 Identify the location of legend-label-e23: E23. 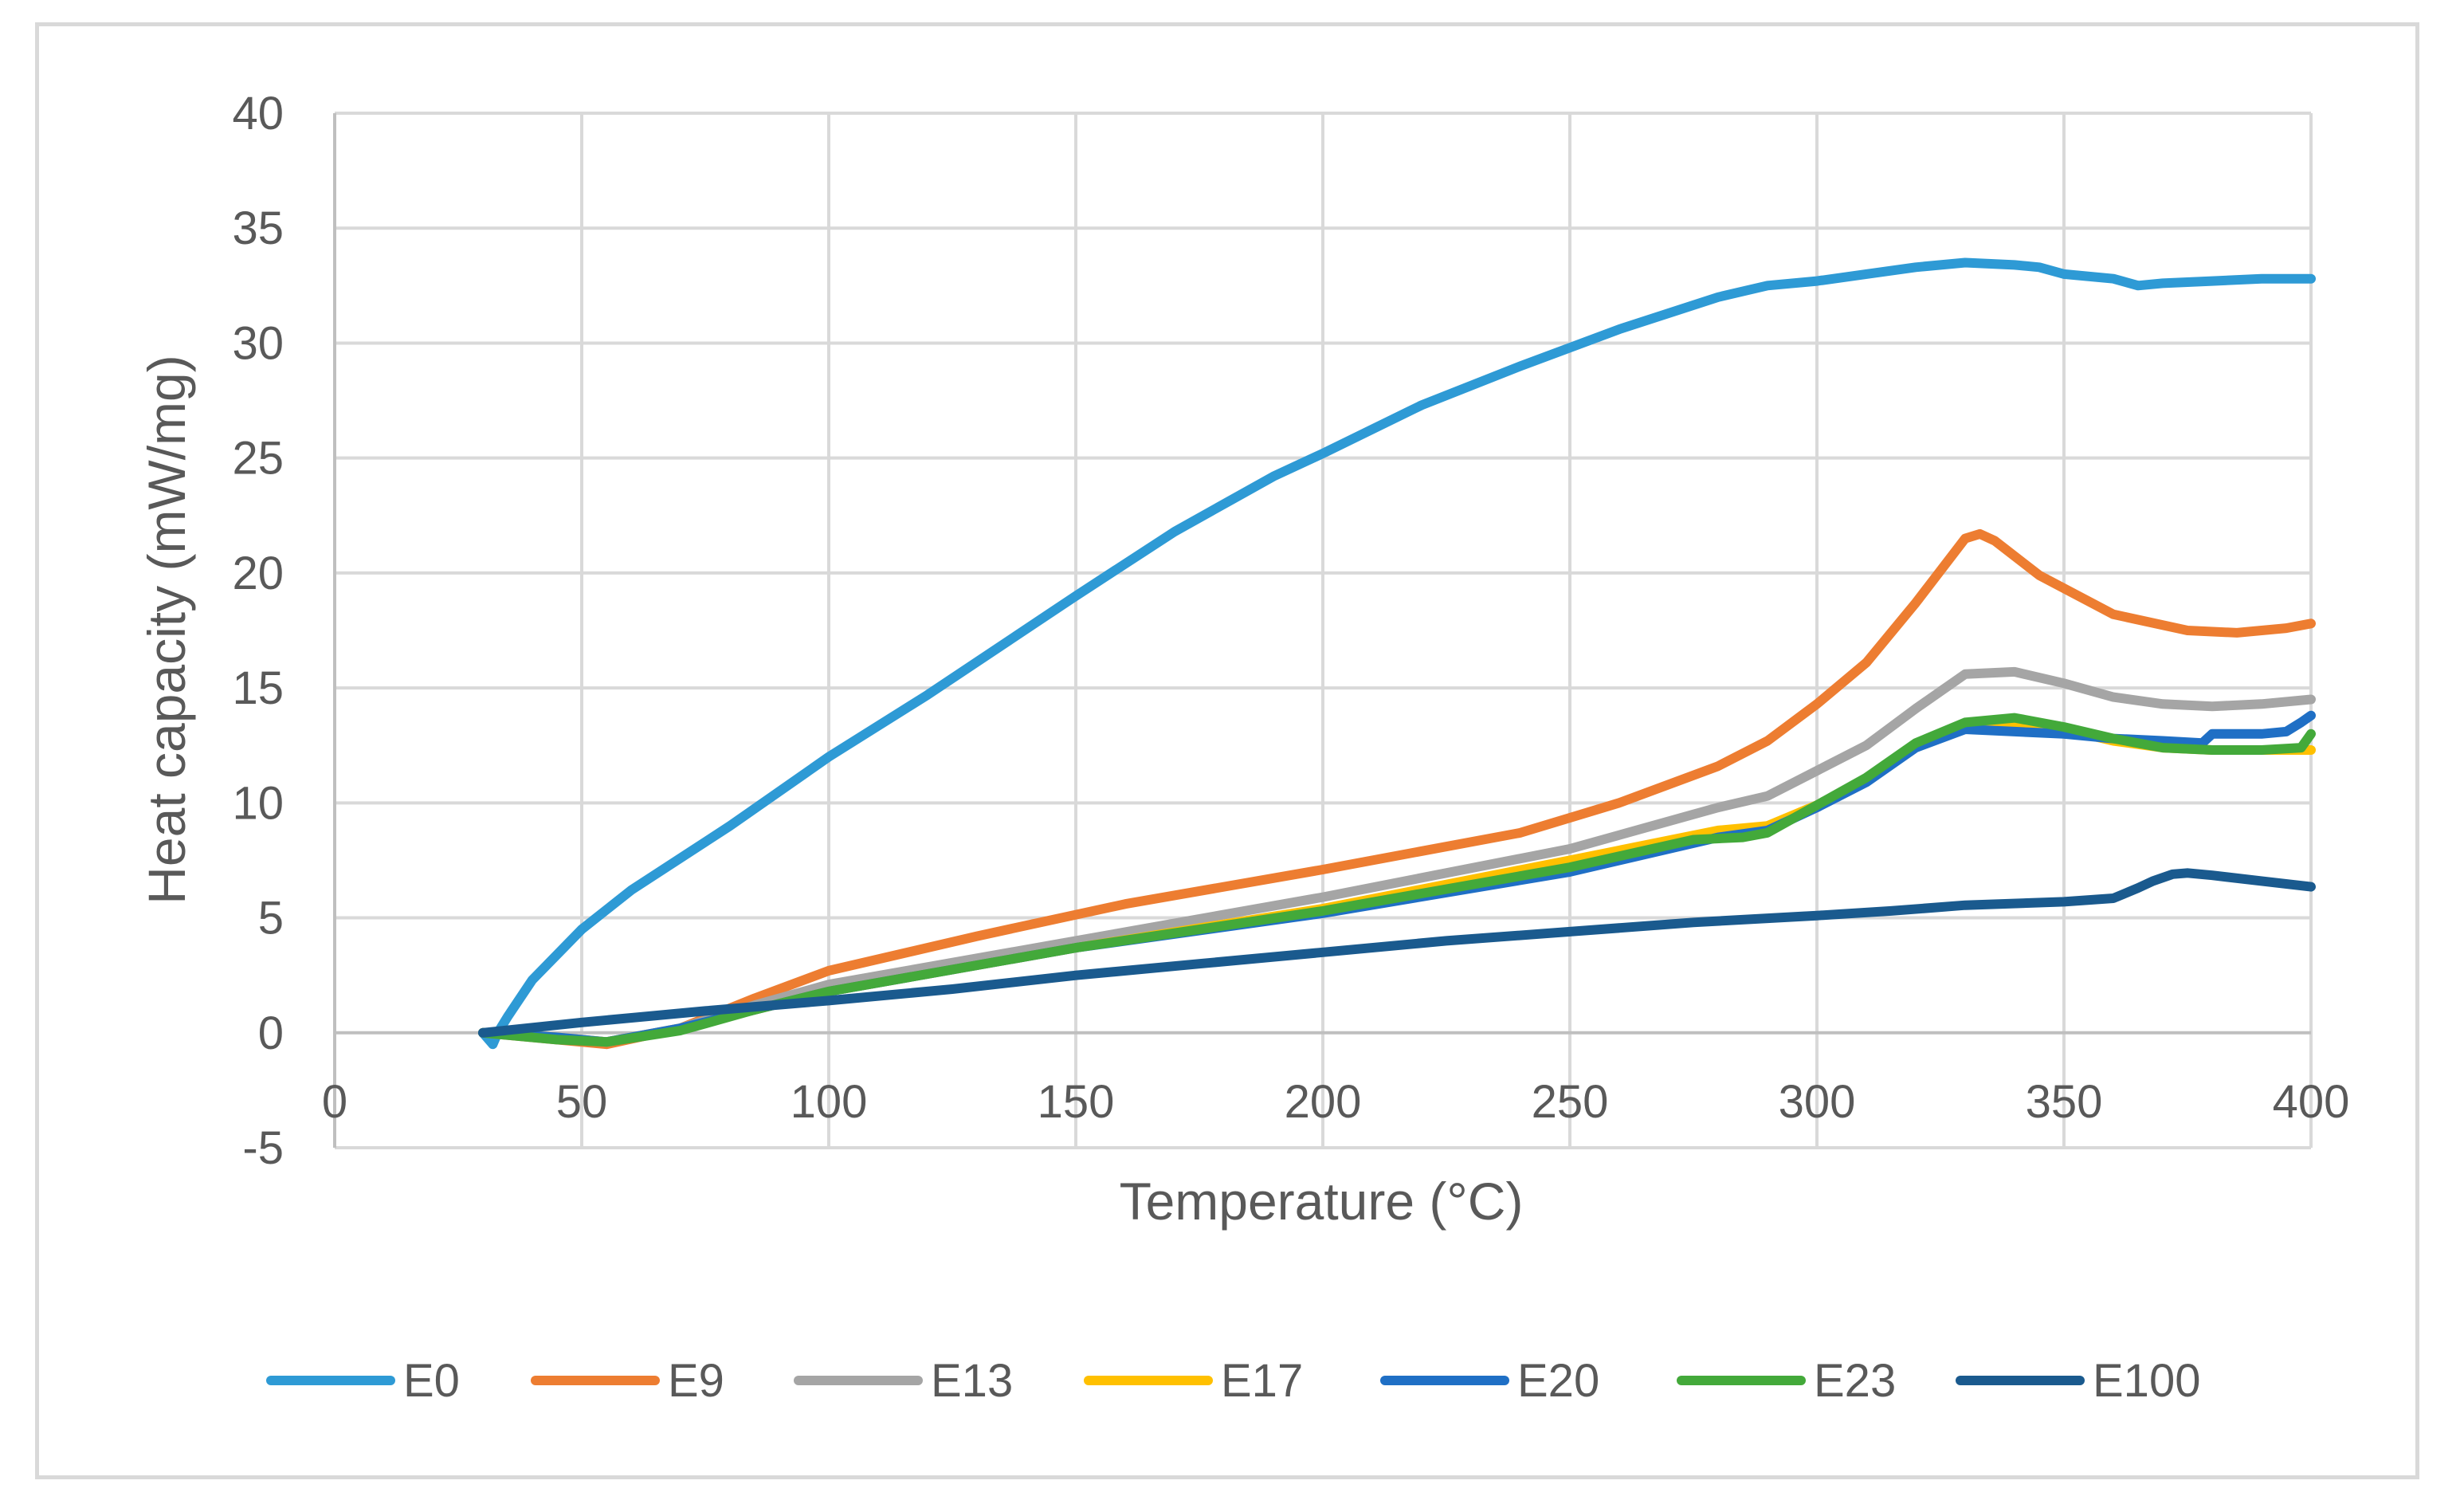
(1855, 1381).